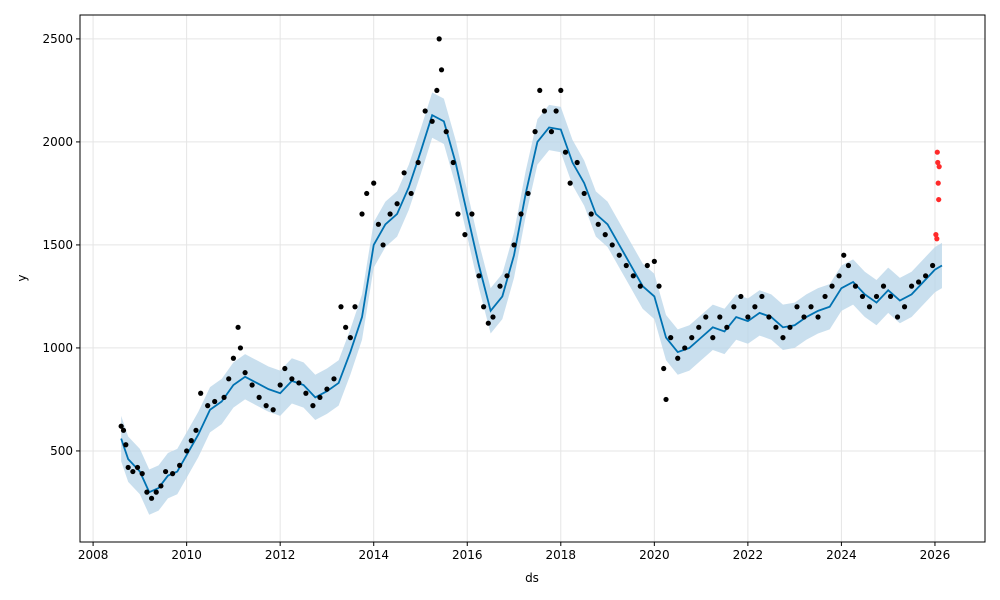 The height and width of the screenshot is (600, 1000). Describe the element at coordinates (57, 142) in the screenshot. I see `y-tick-label: 2000` at that location.